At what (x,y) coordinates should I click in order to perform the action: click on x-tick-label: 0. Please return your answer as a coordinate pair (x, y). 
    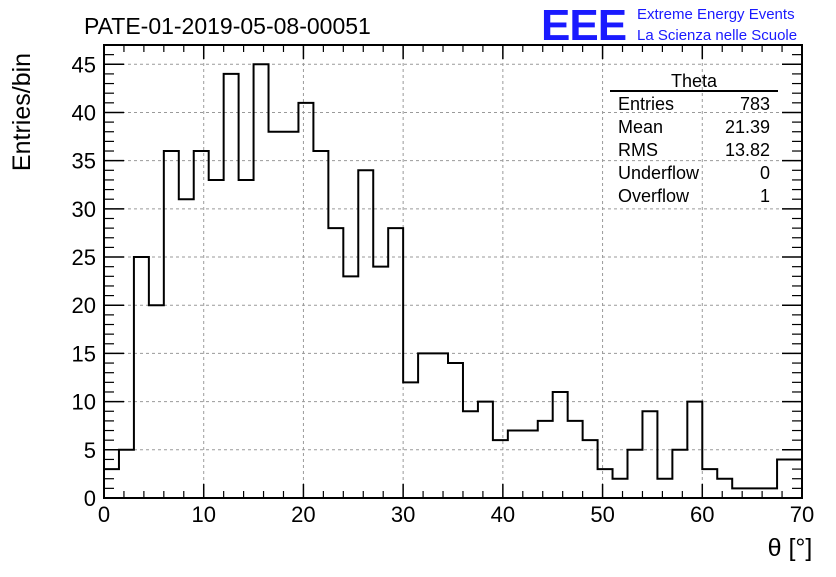
    Looking at the image, I should click on (104, 514).